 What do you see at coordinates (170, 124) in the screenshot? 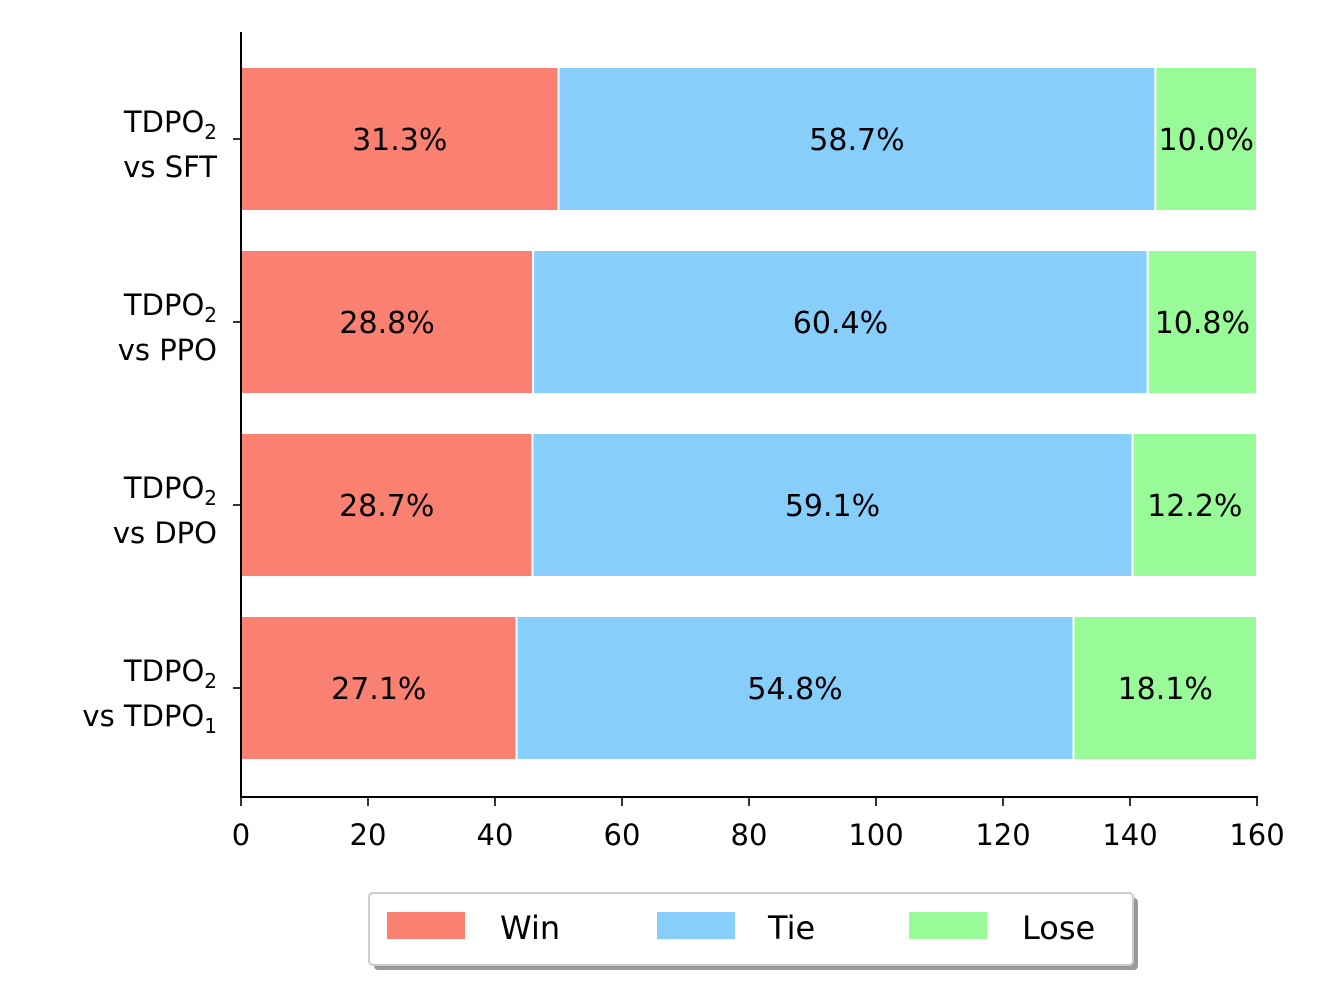
I see `category-label-0: TDPO2` at bounding box center [170, 124].